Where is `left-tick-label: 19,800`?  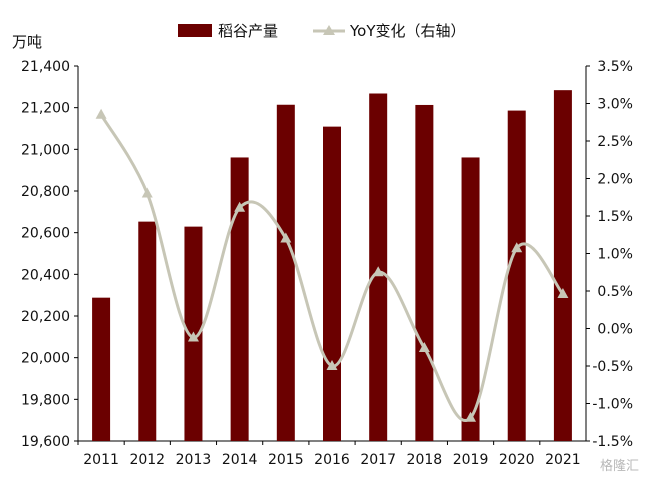
left-tick-label: 19,800 is located at coordinates (45, 400).